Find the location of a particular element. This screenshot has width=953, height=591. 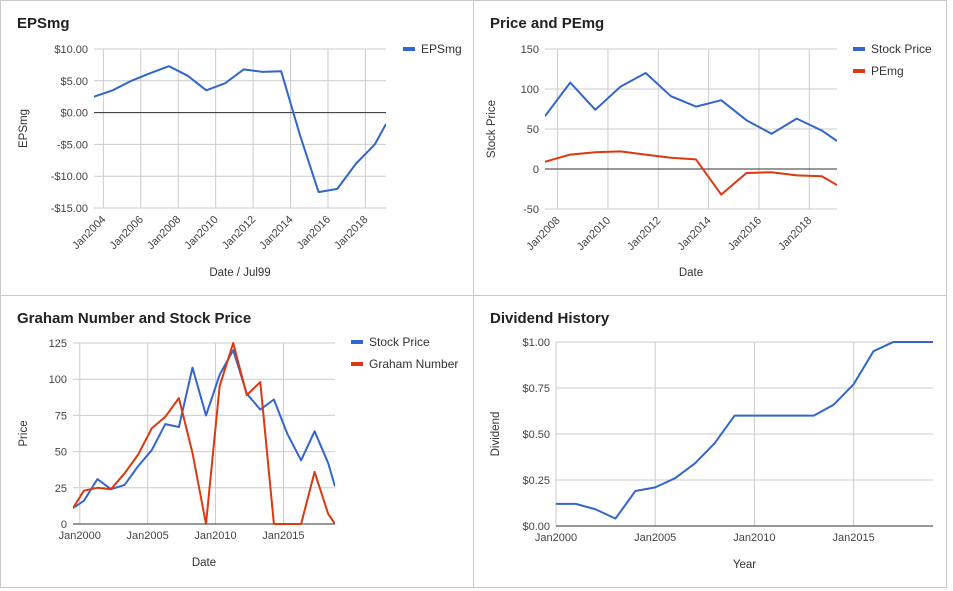

y-tick-label: -$5.00 is located at coordinates (72, 145).